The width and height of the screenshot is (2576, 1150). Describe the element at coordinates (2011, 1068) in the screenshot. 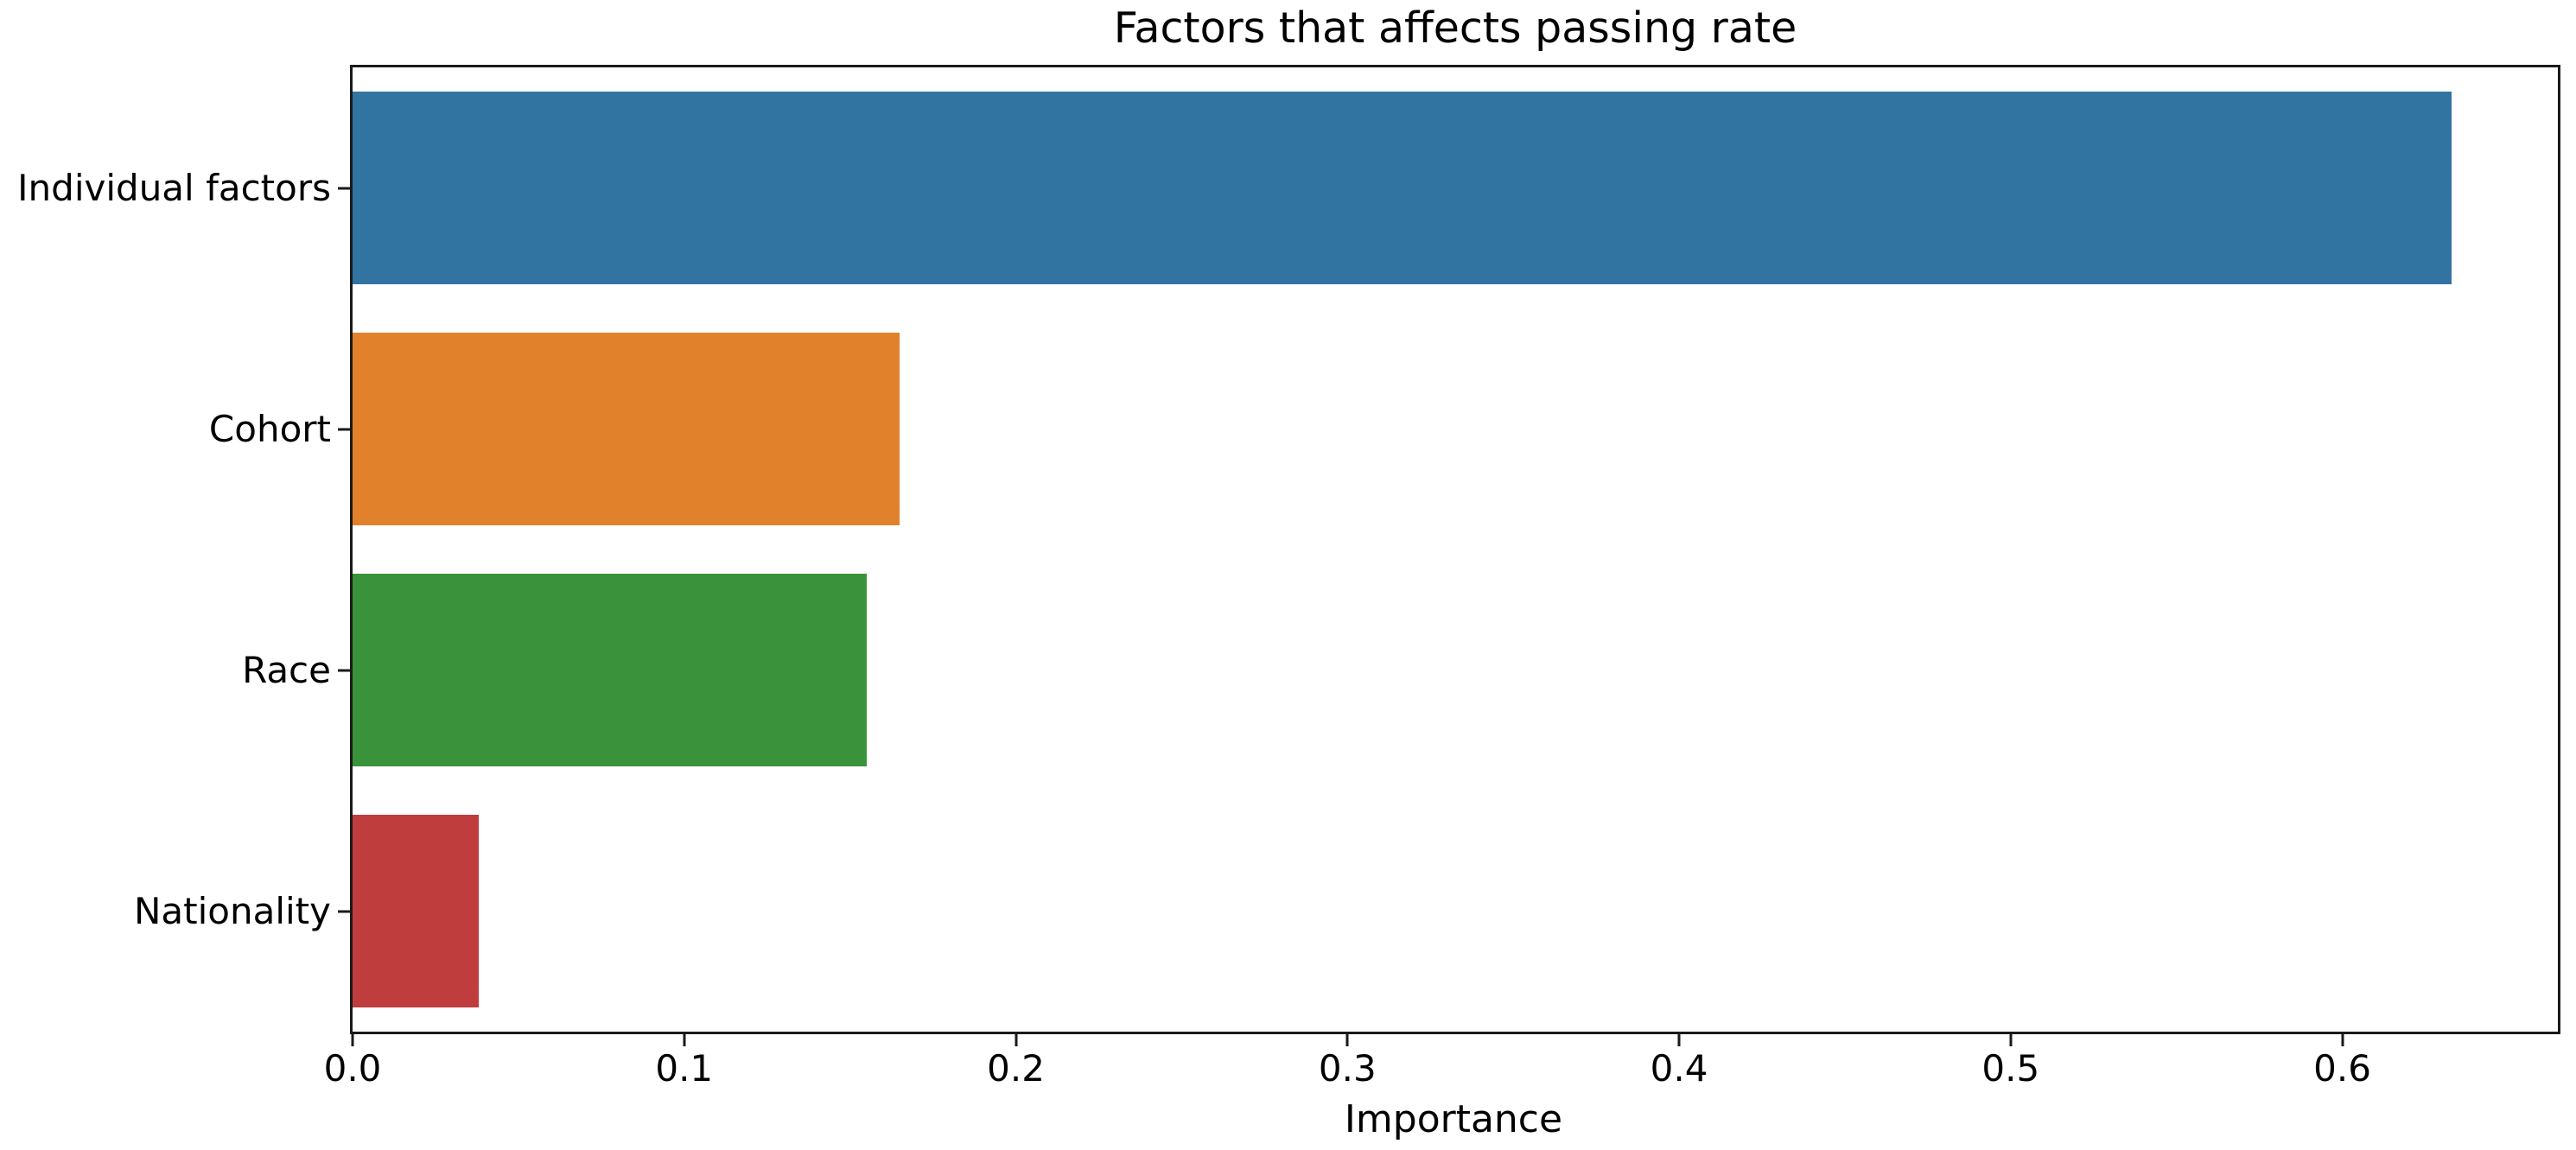

I see `x-tick-label-0.5: 0.5` at that location.